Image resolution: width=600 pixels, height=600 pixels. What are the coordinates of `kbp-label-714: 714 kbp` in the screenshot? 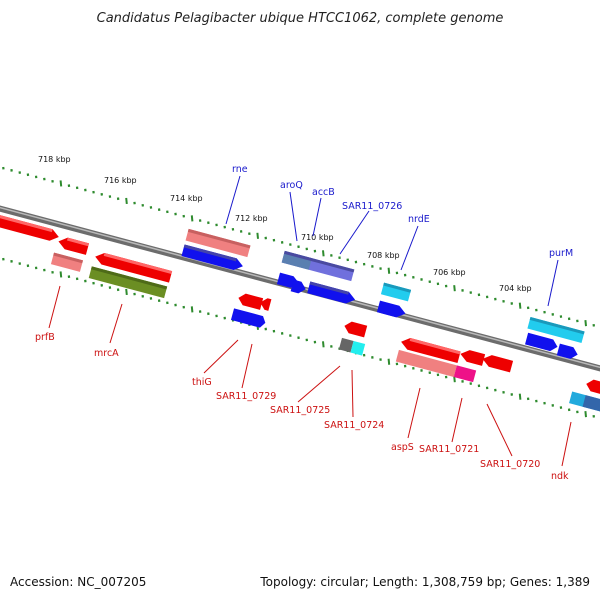 It's located at (186, 198).